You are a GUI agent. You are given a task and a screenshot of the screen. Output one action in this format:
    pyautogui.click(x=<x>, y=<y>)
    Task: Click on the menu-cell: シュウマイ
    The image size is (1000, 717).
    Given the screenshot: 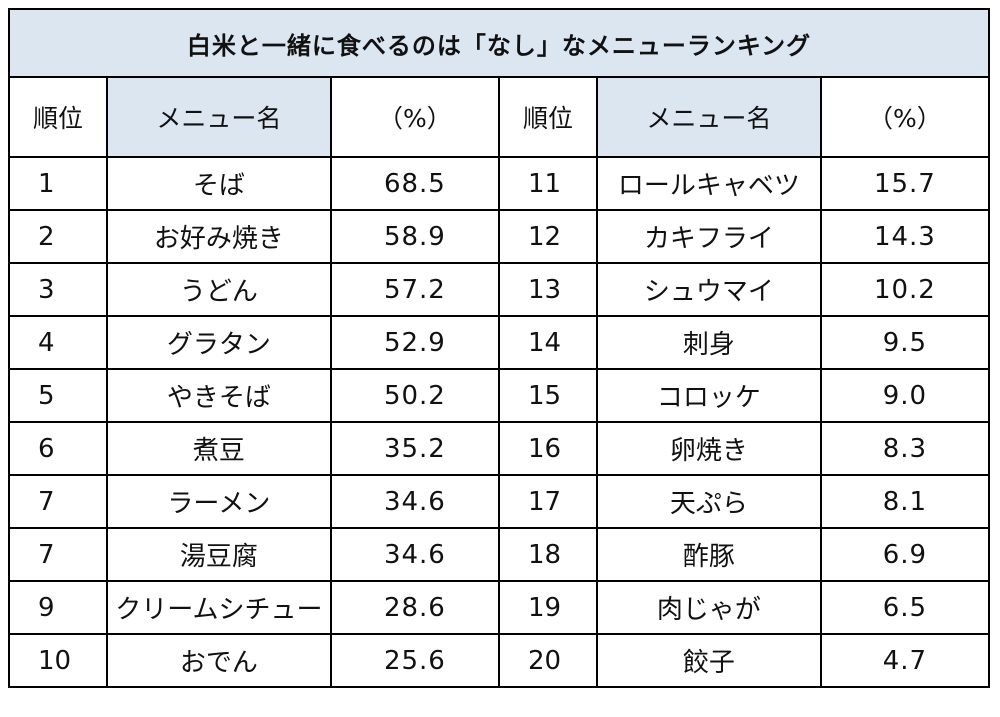 What is the action you would take?
    pyautogui.click(x=708, y=289)
    